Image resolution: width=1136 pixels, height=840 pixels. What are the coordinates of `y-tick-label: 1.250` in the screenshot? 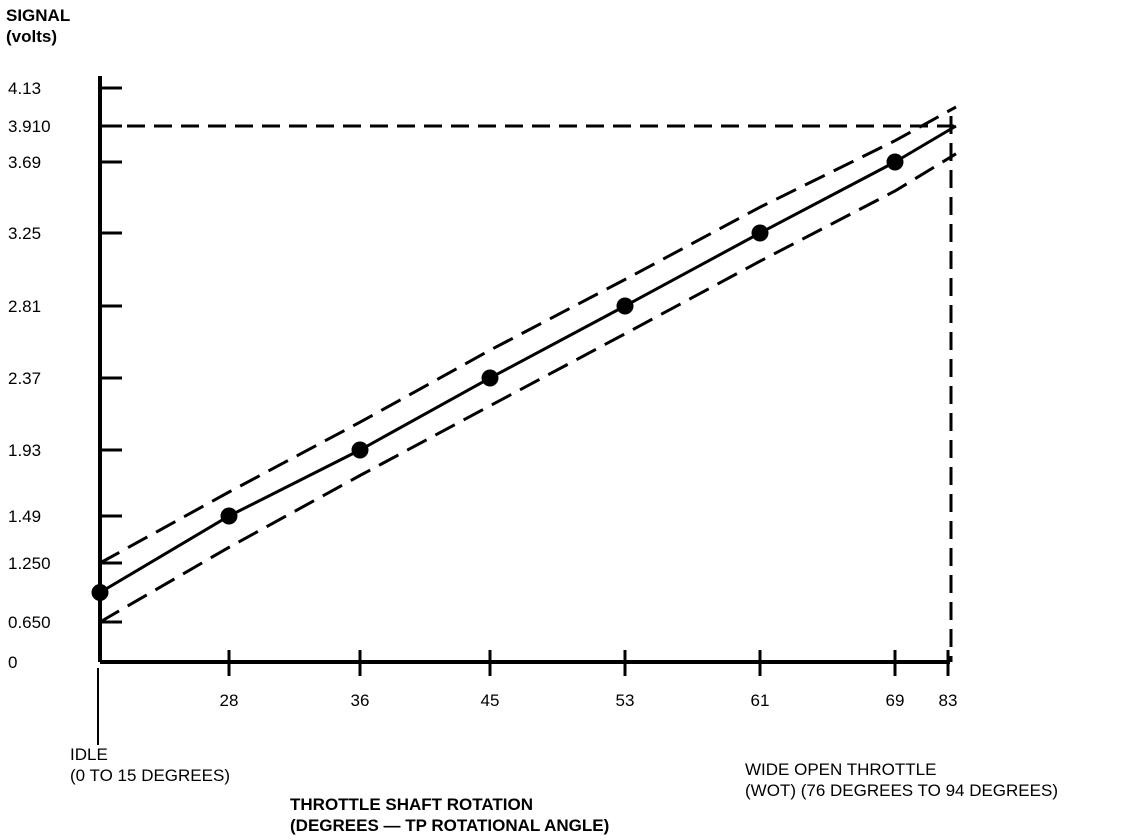 It's located at (29, 563).